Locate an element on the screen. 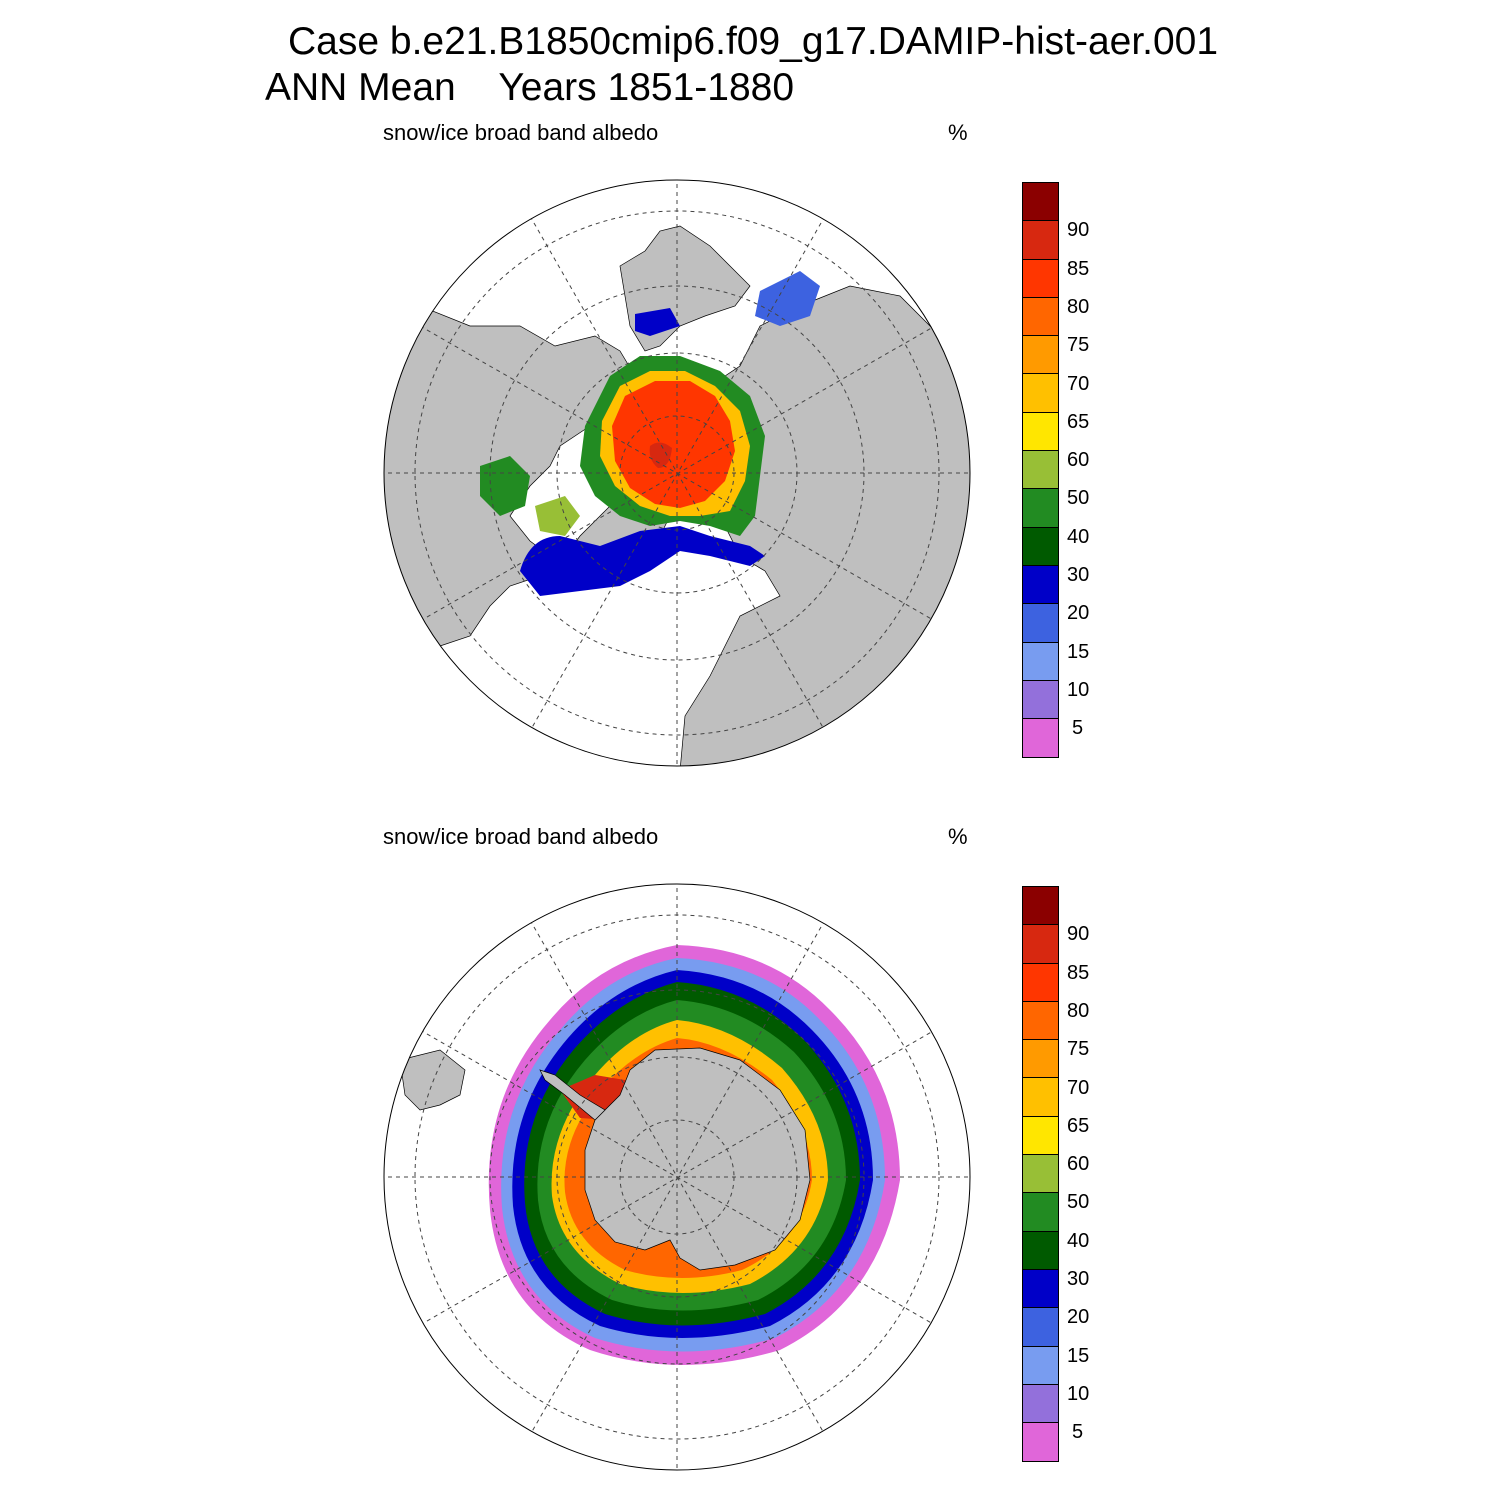 This screenshot has height=1500, width=1500. arctic-core is located at coordinates (660, 455).